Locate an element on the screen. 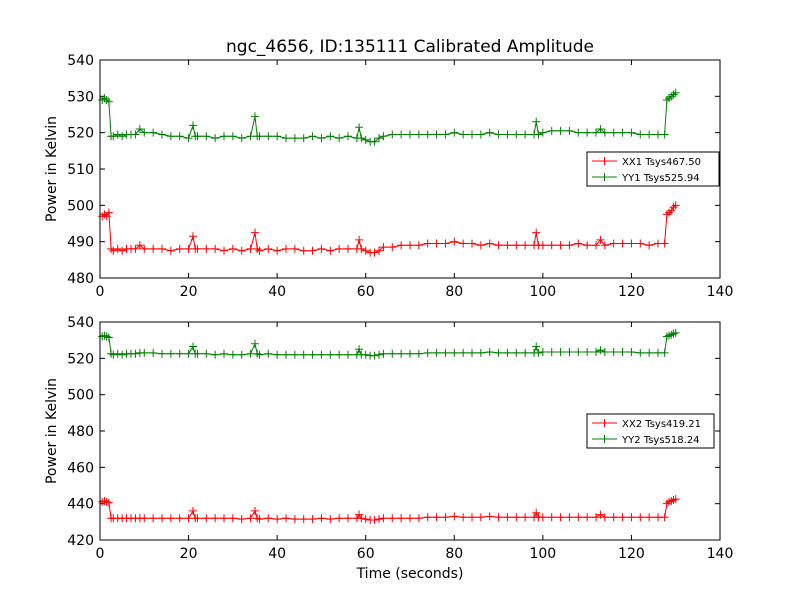 This screenshot has width=800, height=604. legend-box is located at coordinates (653, 169).